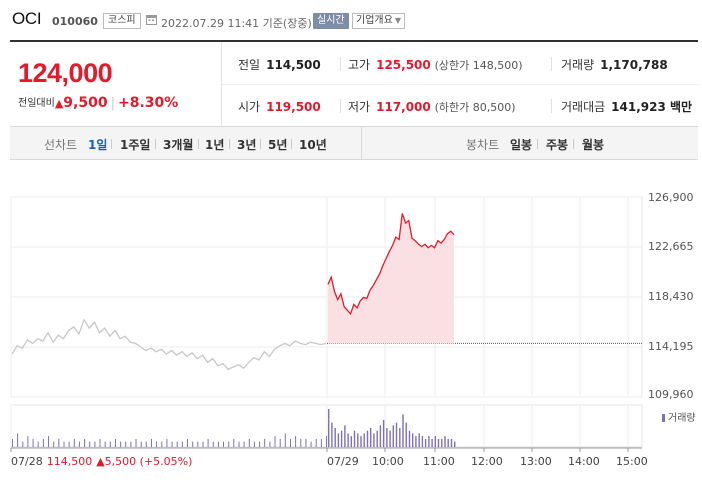 Image resolution: width=702 pixels, height=482 pixels. Describe the element at coordinates (578, 65) in the screenshot. I see `stat-label: 거래량` at that location.